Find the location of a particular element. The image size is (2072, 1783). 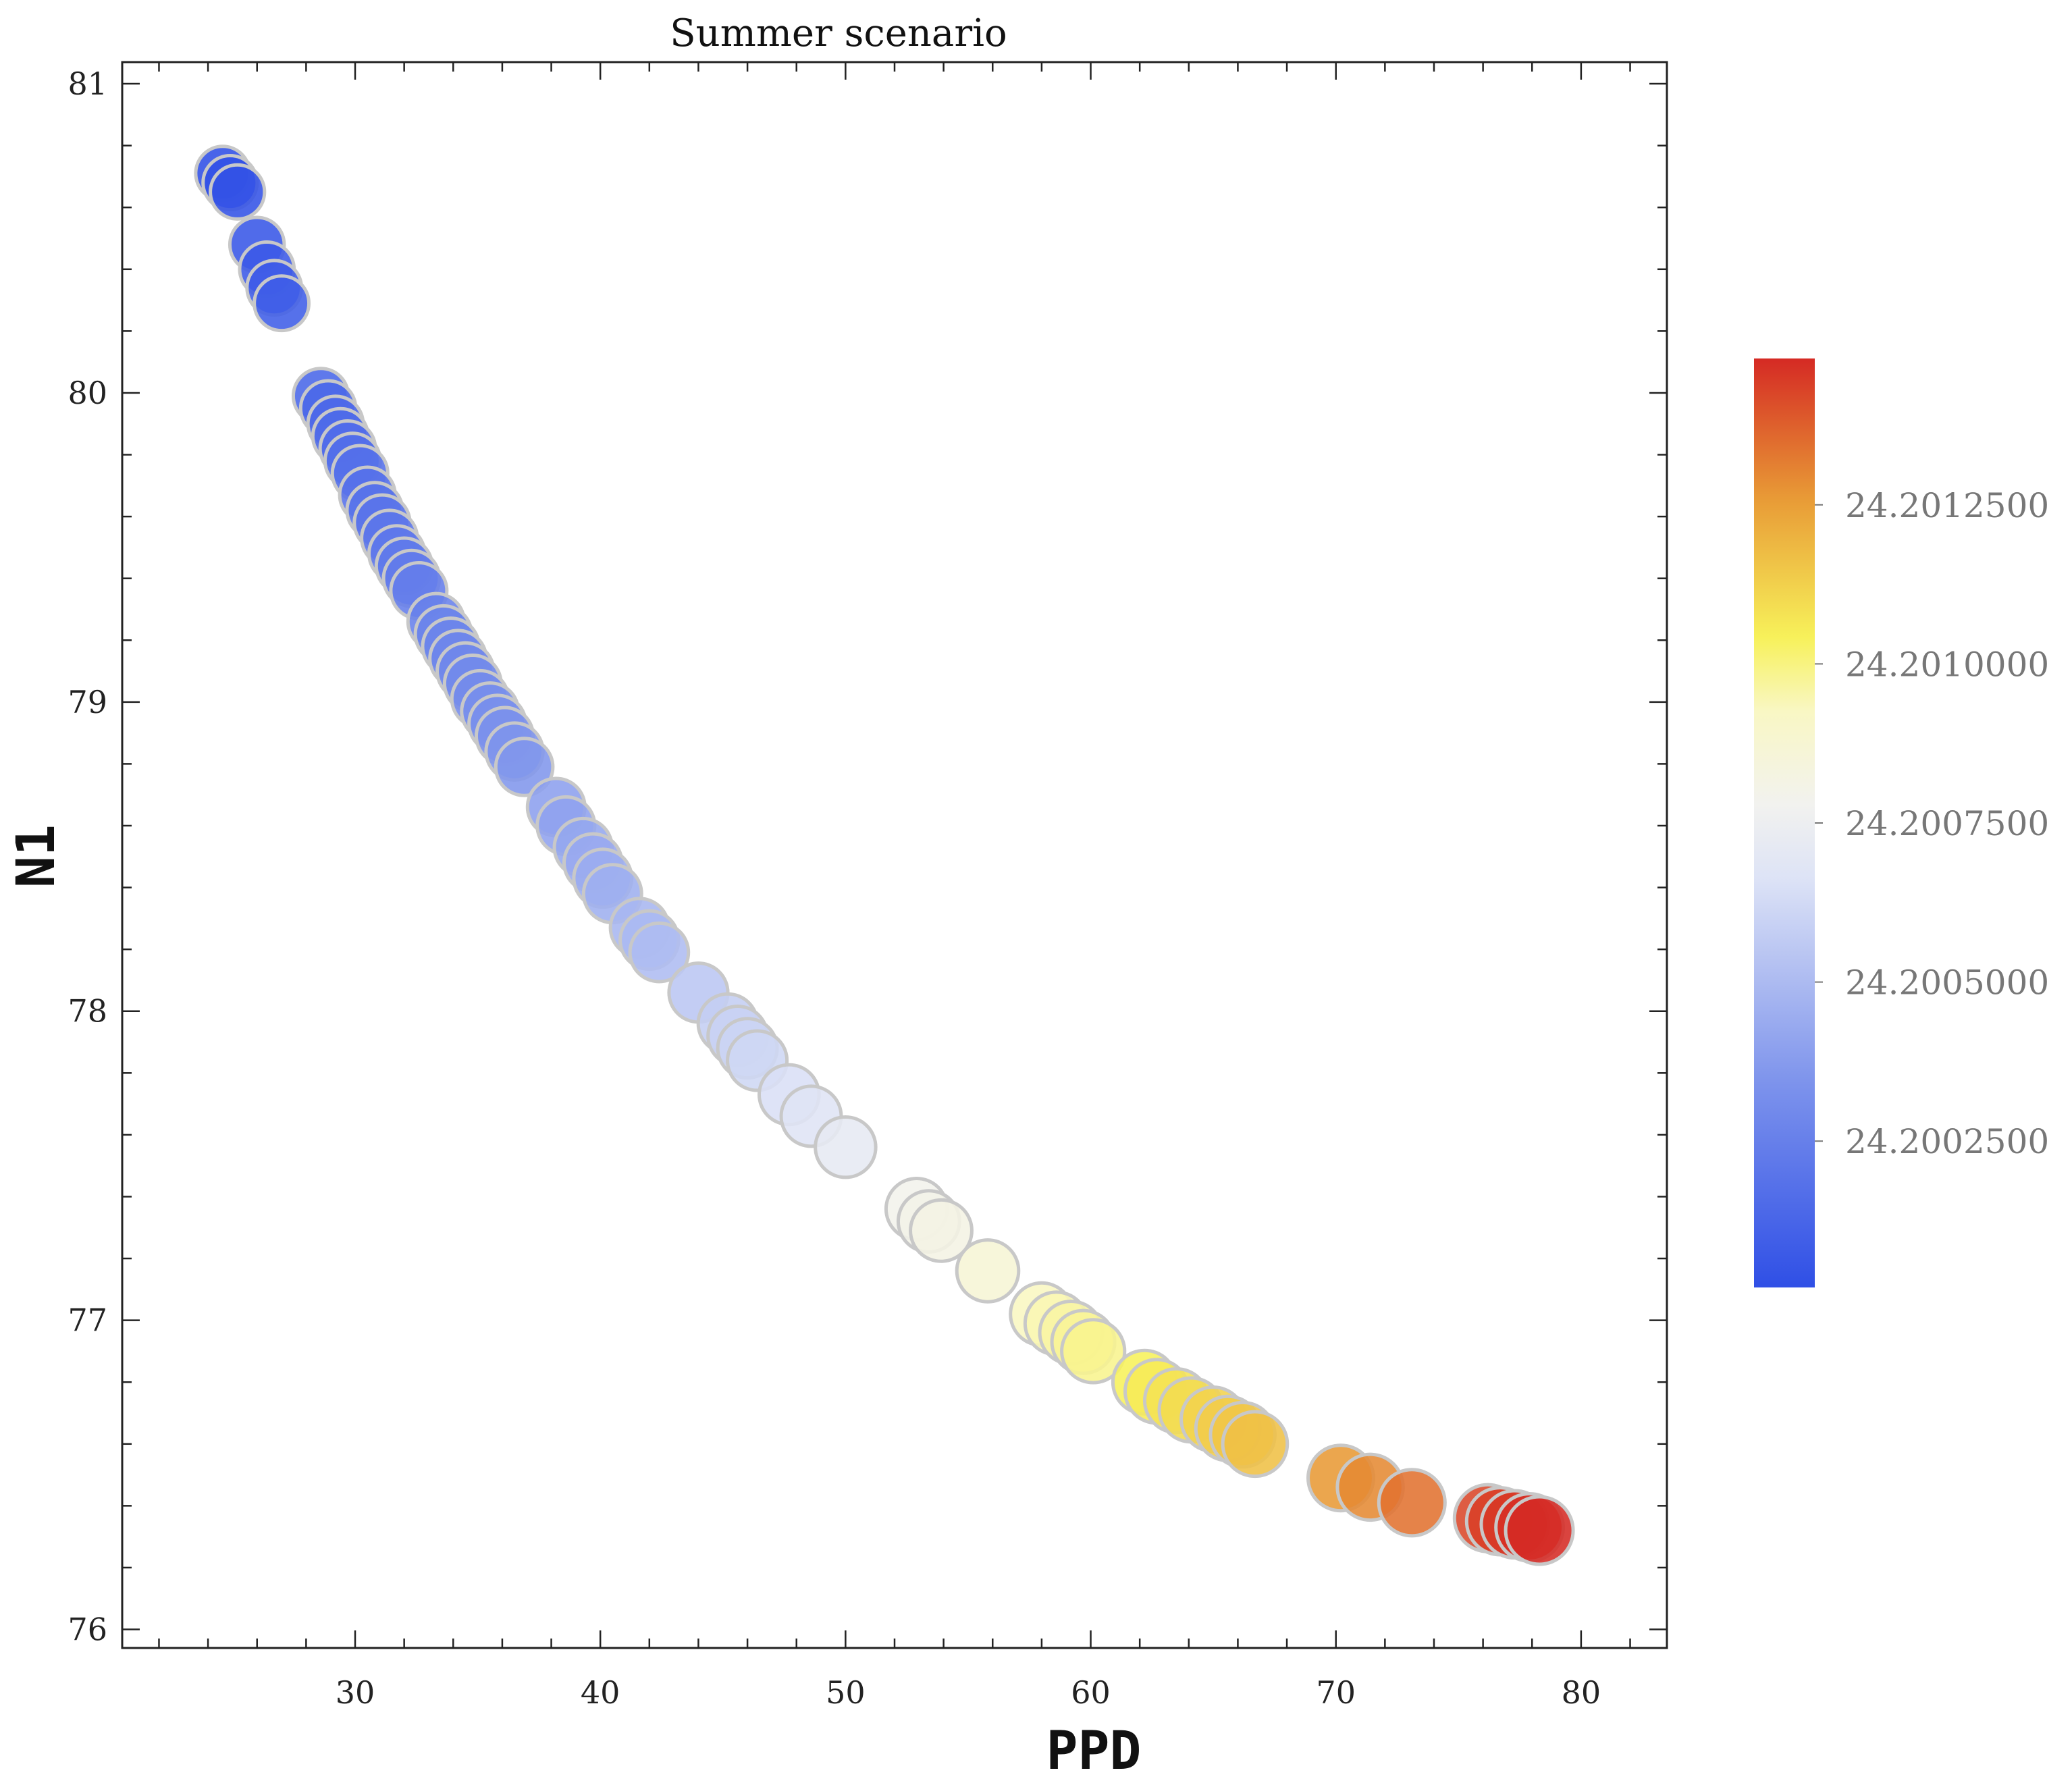

y-tick-label: 81 is located at coordinates (87, 83).